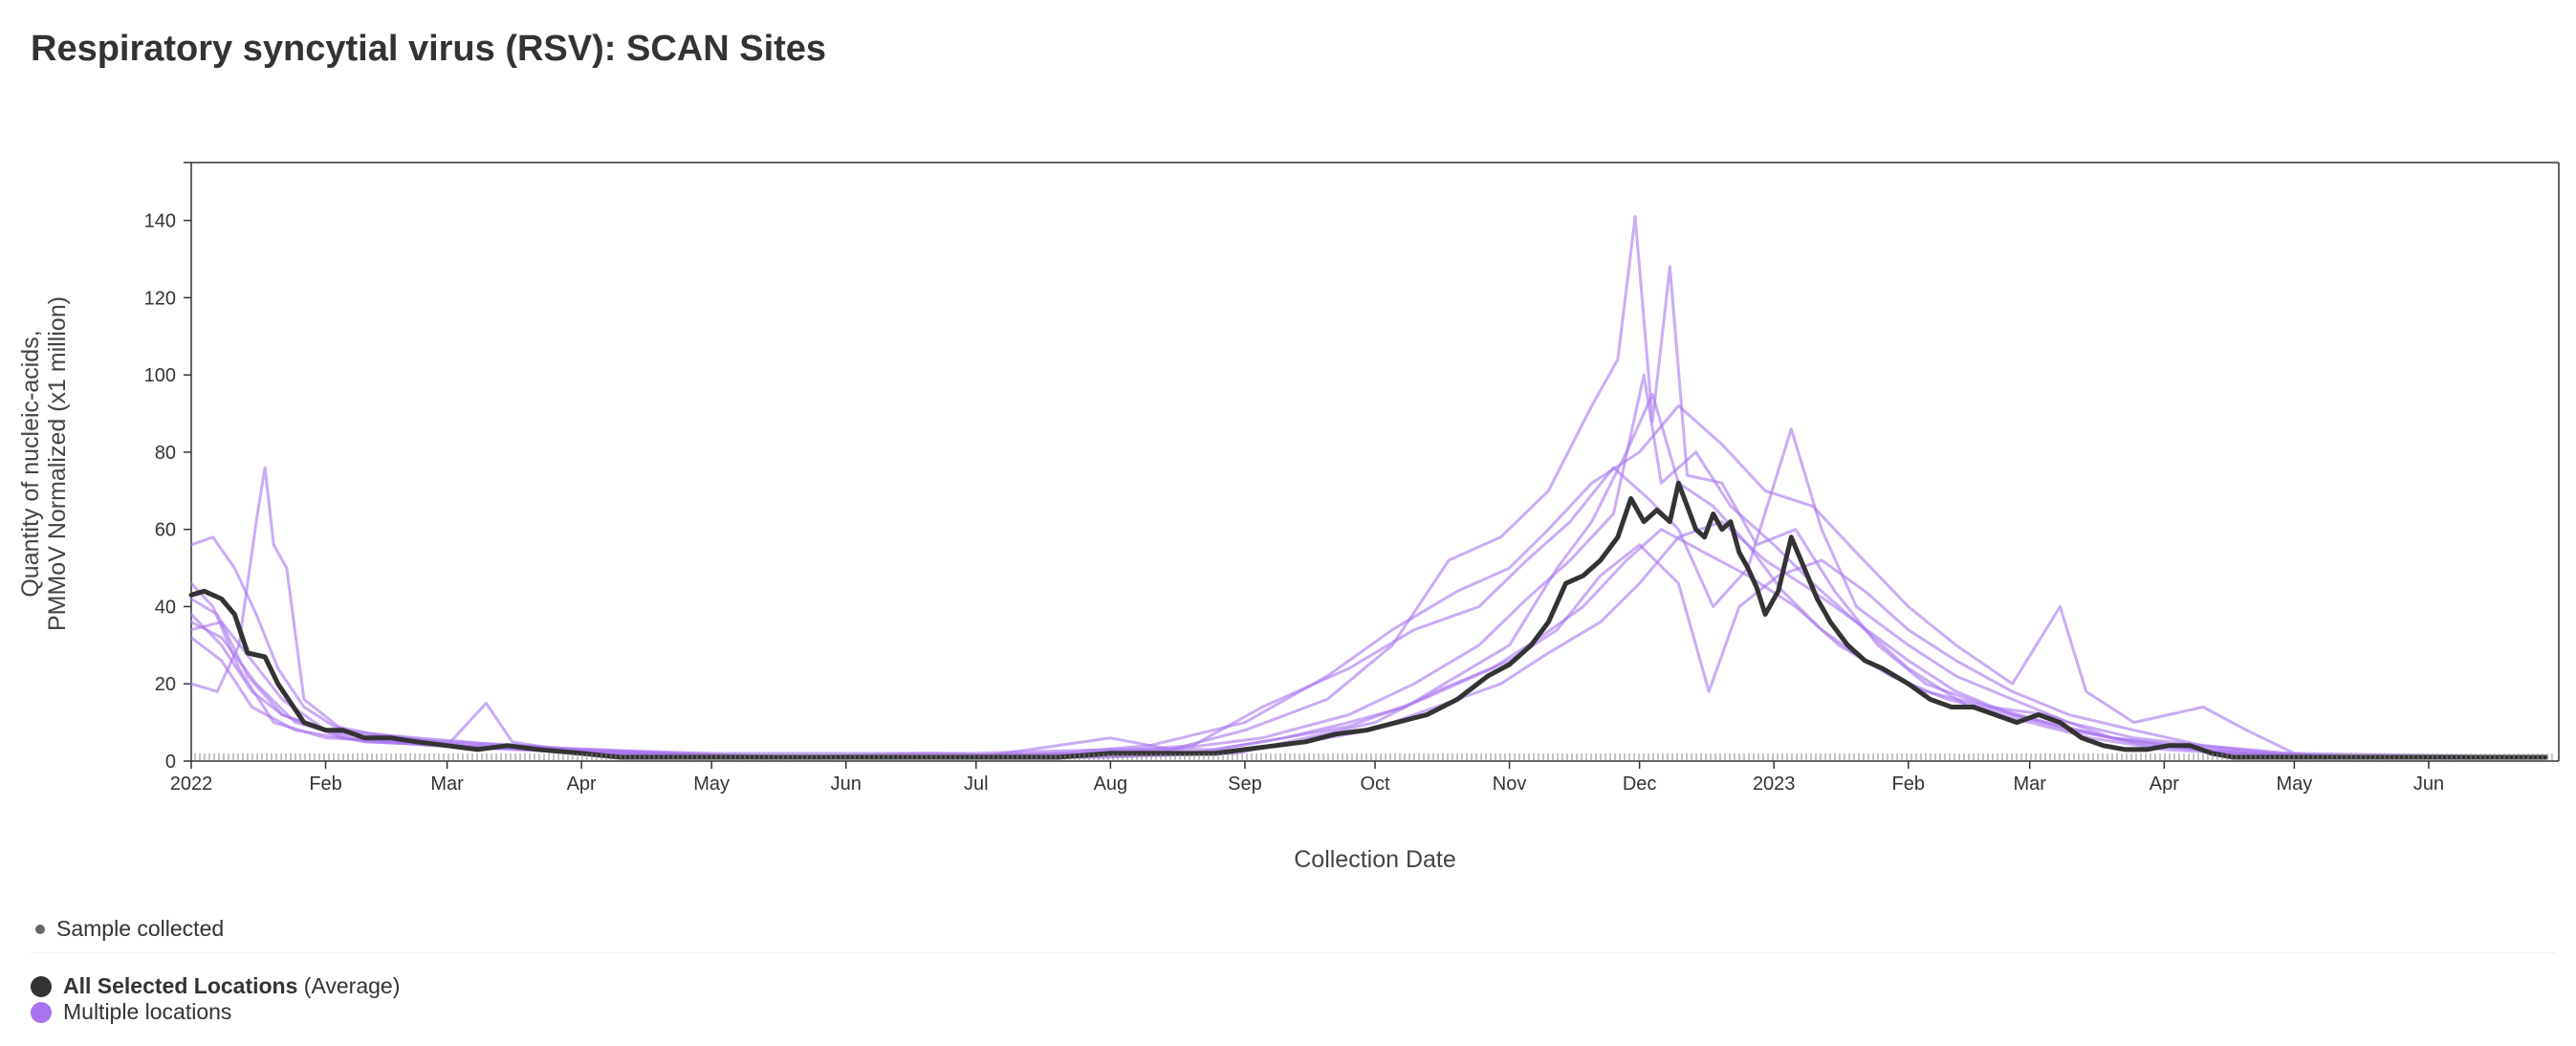 This screenshot has width=2576, height=1046. Describe the element at coordinates (165, 684) in the screenshot. I see `y-tick-label: 20` at that location.